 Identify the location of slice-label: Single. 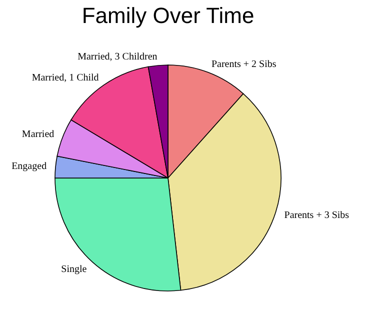
(74, 270).